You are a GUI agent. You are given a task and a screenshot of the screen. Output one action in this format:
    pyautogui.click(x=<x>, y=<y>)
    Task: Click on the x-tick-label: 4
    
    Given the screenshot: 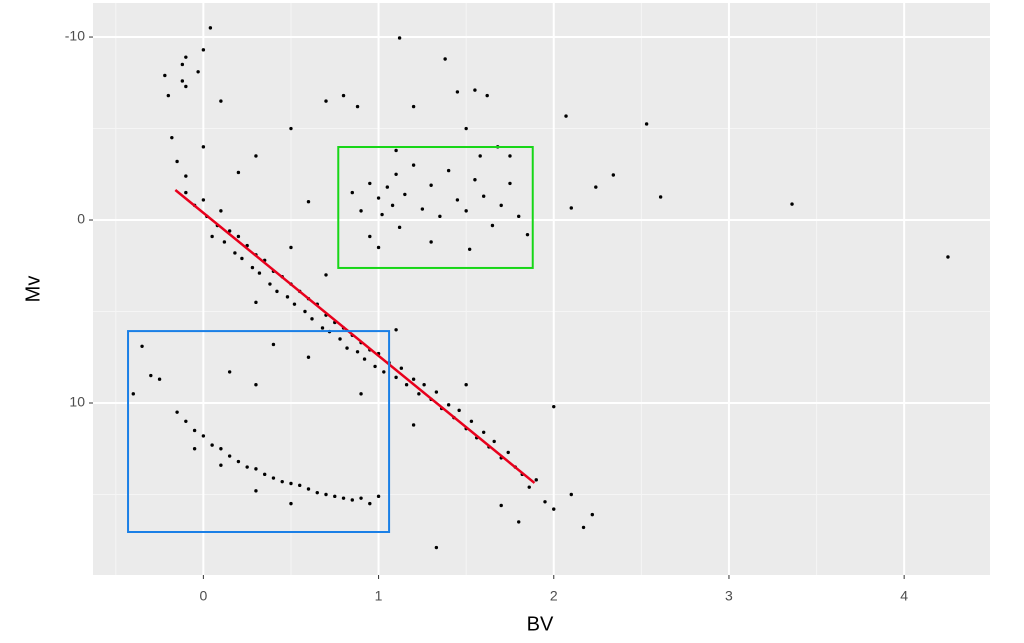 What is the action you would take?
    pyautogui.click(x=904, y=596)
    